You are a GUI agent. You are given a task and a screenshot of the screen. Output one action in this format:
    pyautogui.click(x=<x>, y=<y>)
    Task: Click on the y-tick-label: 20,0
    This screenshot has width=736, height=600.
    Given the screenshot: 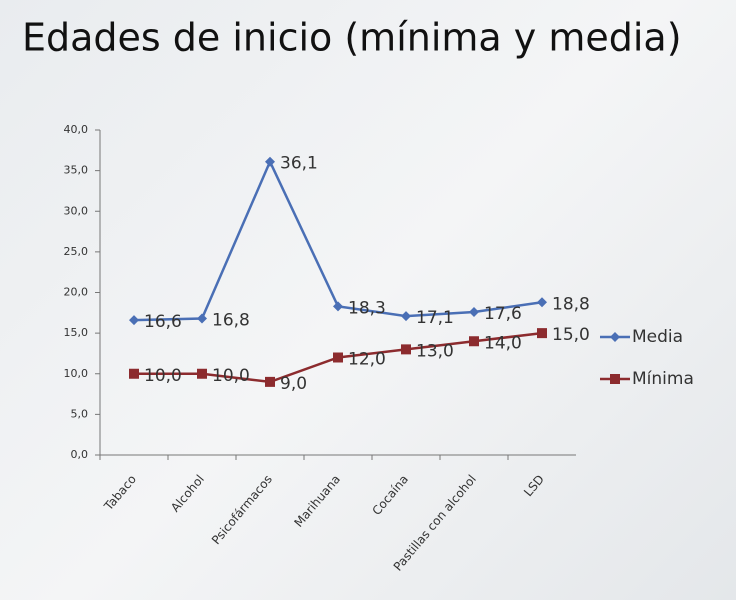 What is the action you would take?
    pyautogui.click(x=76, y=292)
    